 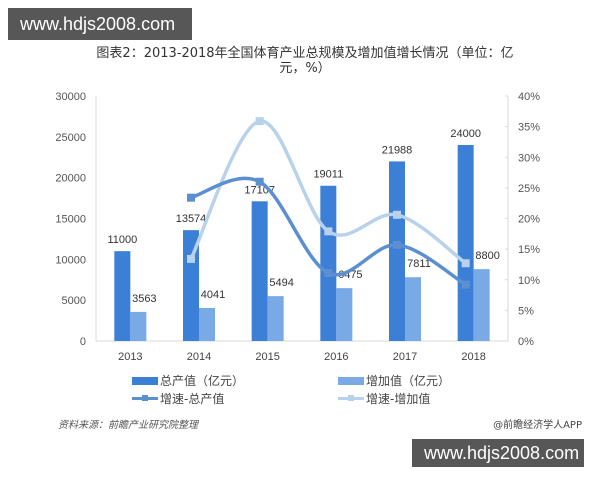 What do you see at coordinates (74, 301) in the screenshot?
I see `svg-text: 5000` at bounding box center [74, 301].